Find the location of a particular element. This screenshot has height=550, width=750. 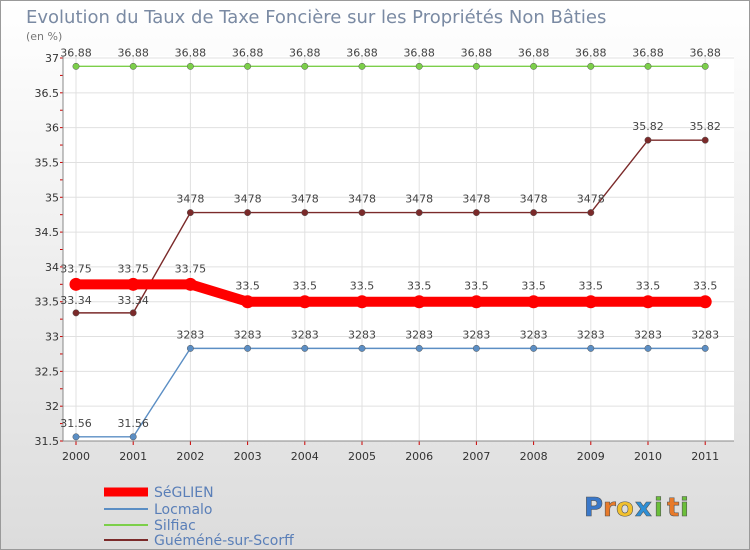

x-tick-label: 2008 is located at coordinates (534, 456).